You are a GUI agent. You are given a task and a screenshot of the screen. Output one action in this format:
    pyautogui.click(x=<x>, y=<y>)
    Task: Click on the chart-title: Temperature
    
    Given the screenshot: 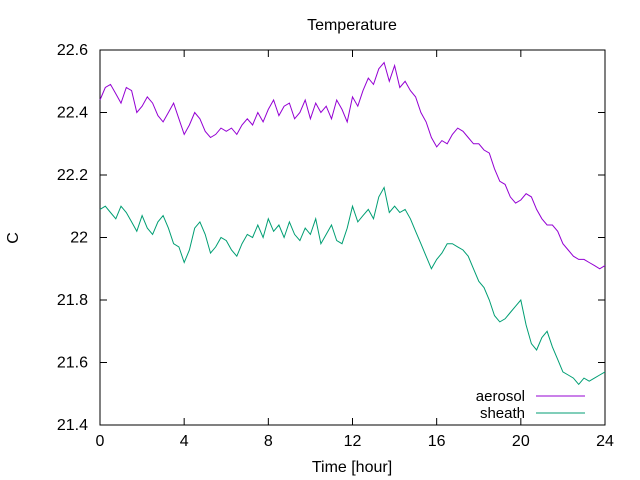 What is the action you would take?
    pyautogui.click(x=352, y=25)
    